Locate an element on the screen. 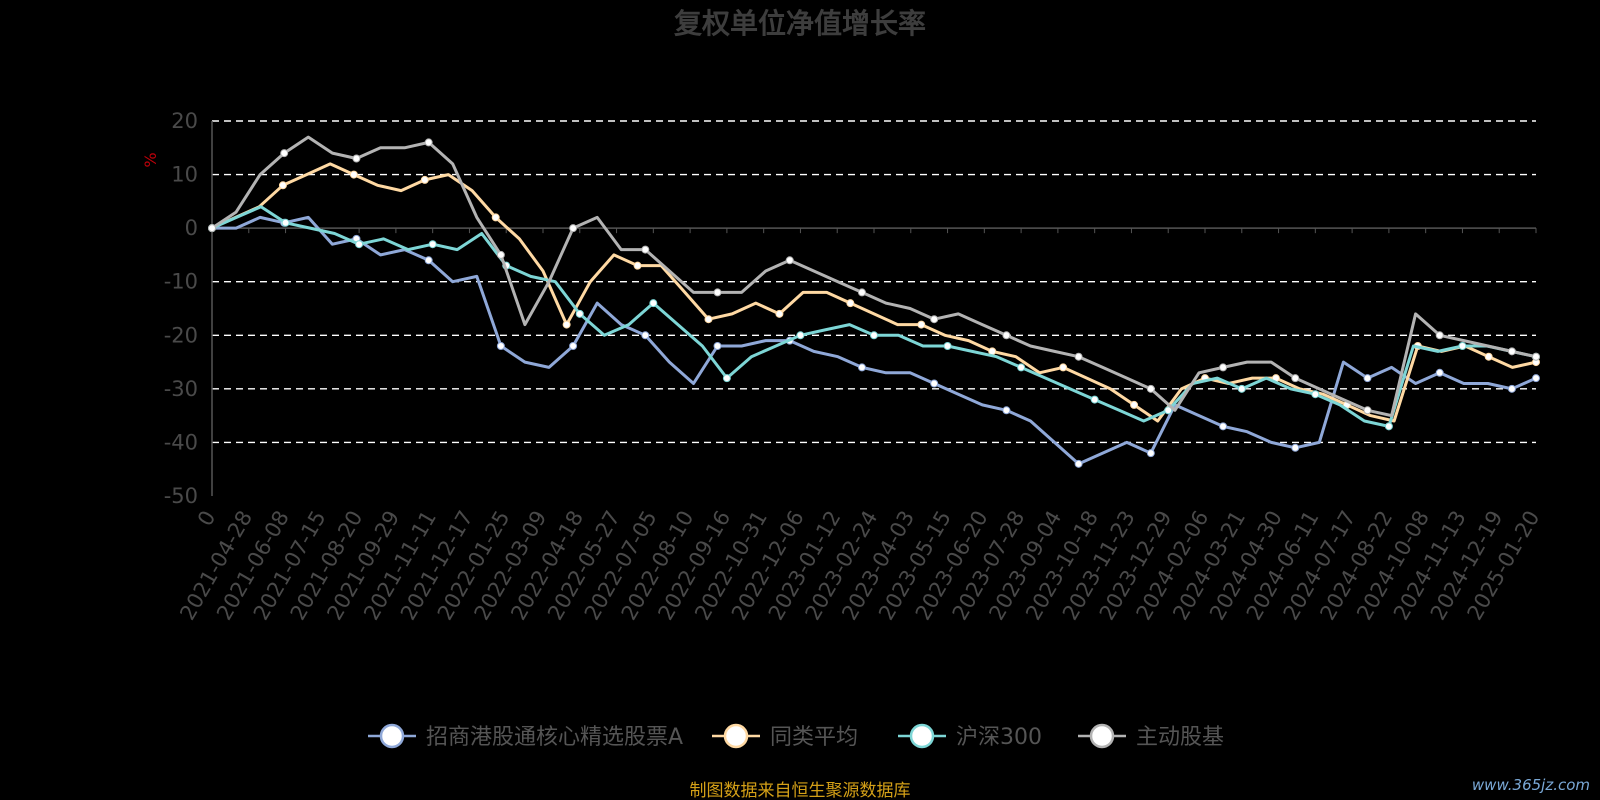 The width and height of the screenshot is (1600, 800). watermark: www.365jz.com is located at coordinates (1531, 785).